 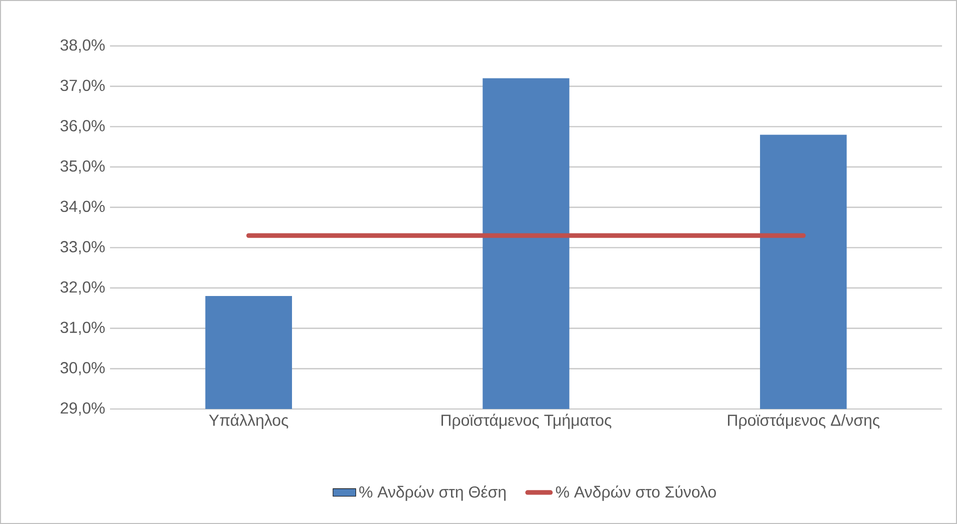 What do you see at coordinates (82, 247) in the screenshot?
I see `y-tick-label: 33,0%` at bounding box center [82, 247].